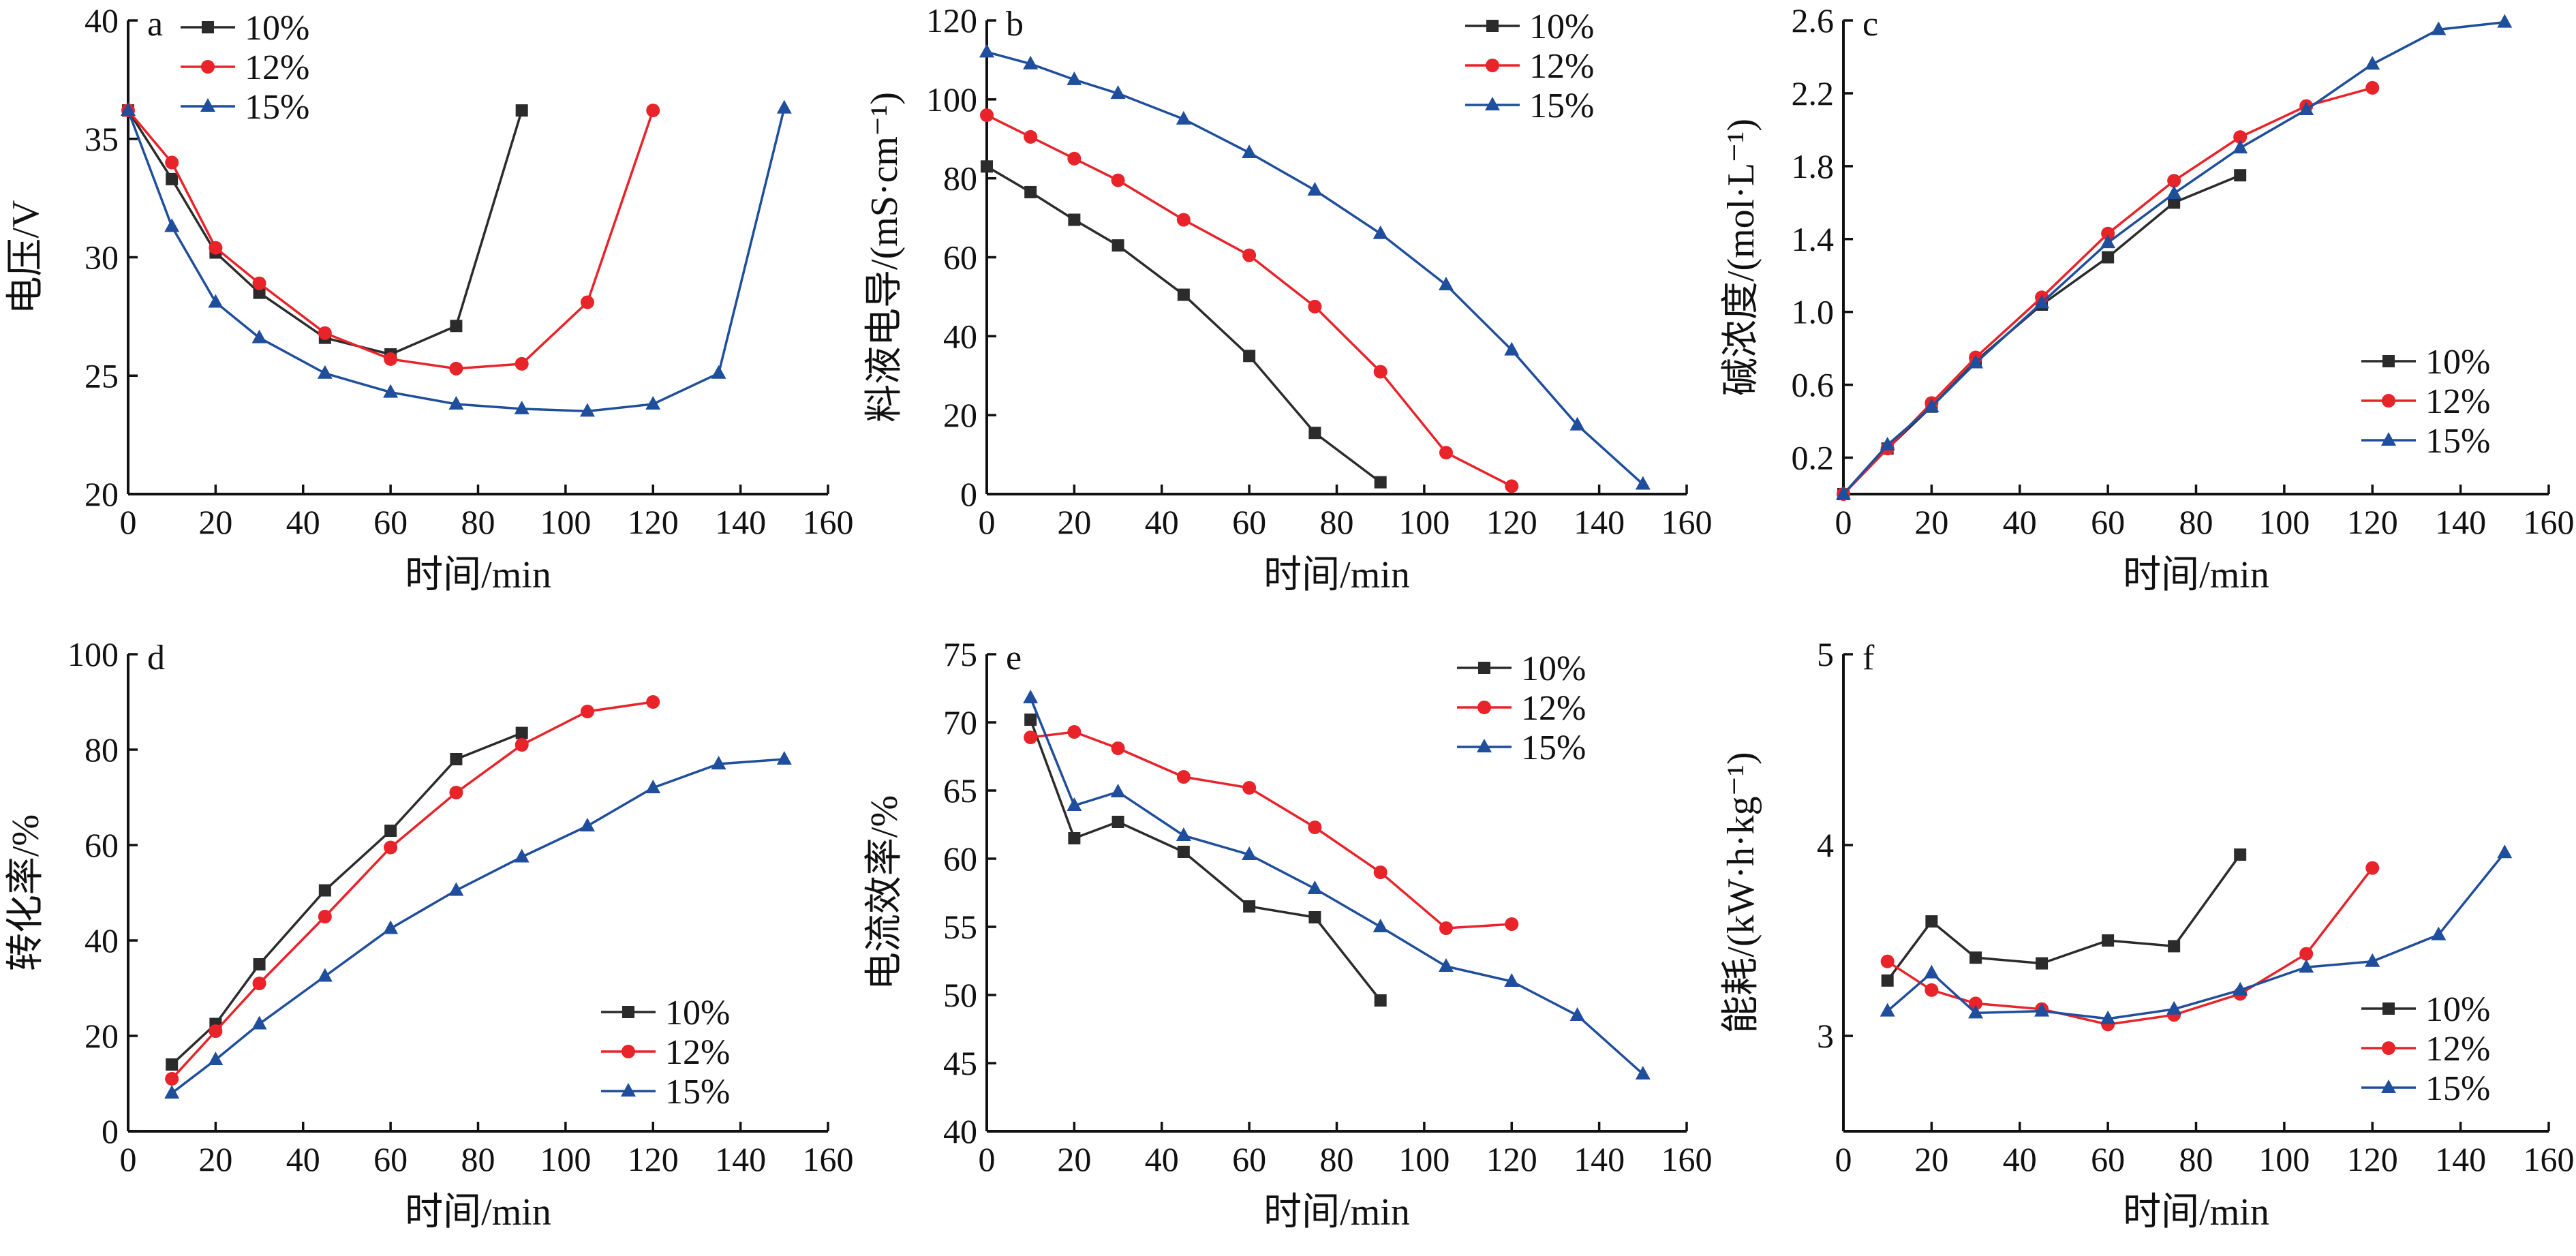  What do you see at coordinates (102, 376) in the screenshot?
I see `y-tick-label: 25` at bounding box center [102, 376].